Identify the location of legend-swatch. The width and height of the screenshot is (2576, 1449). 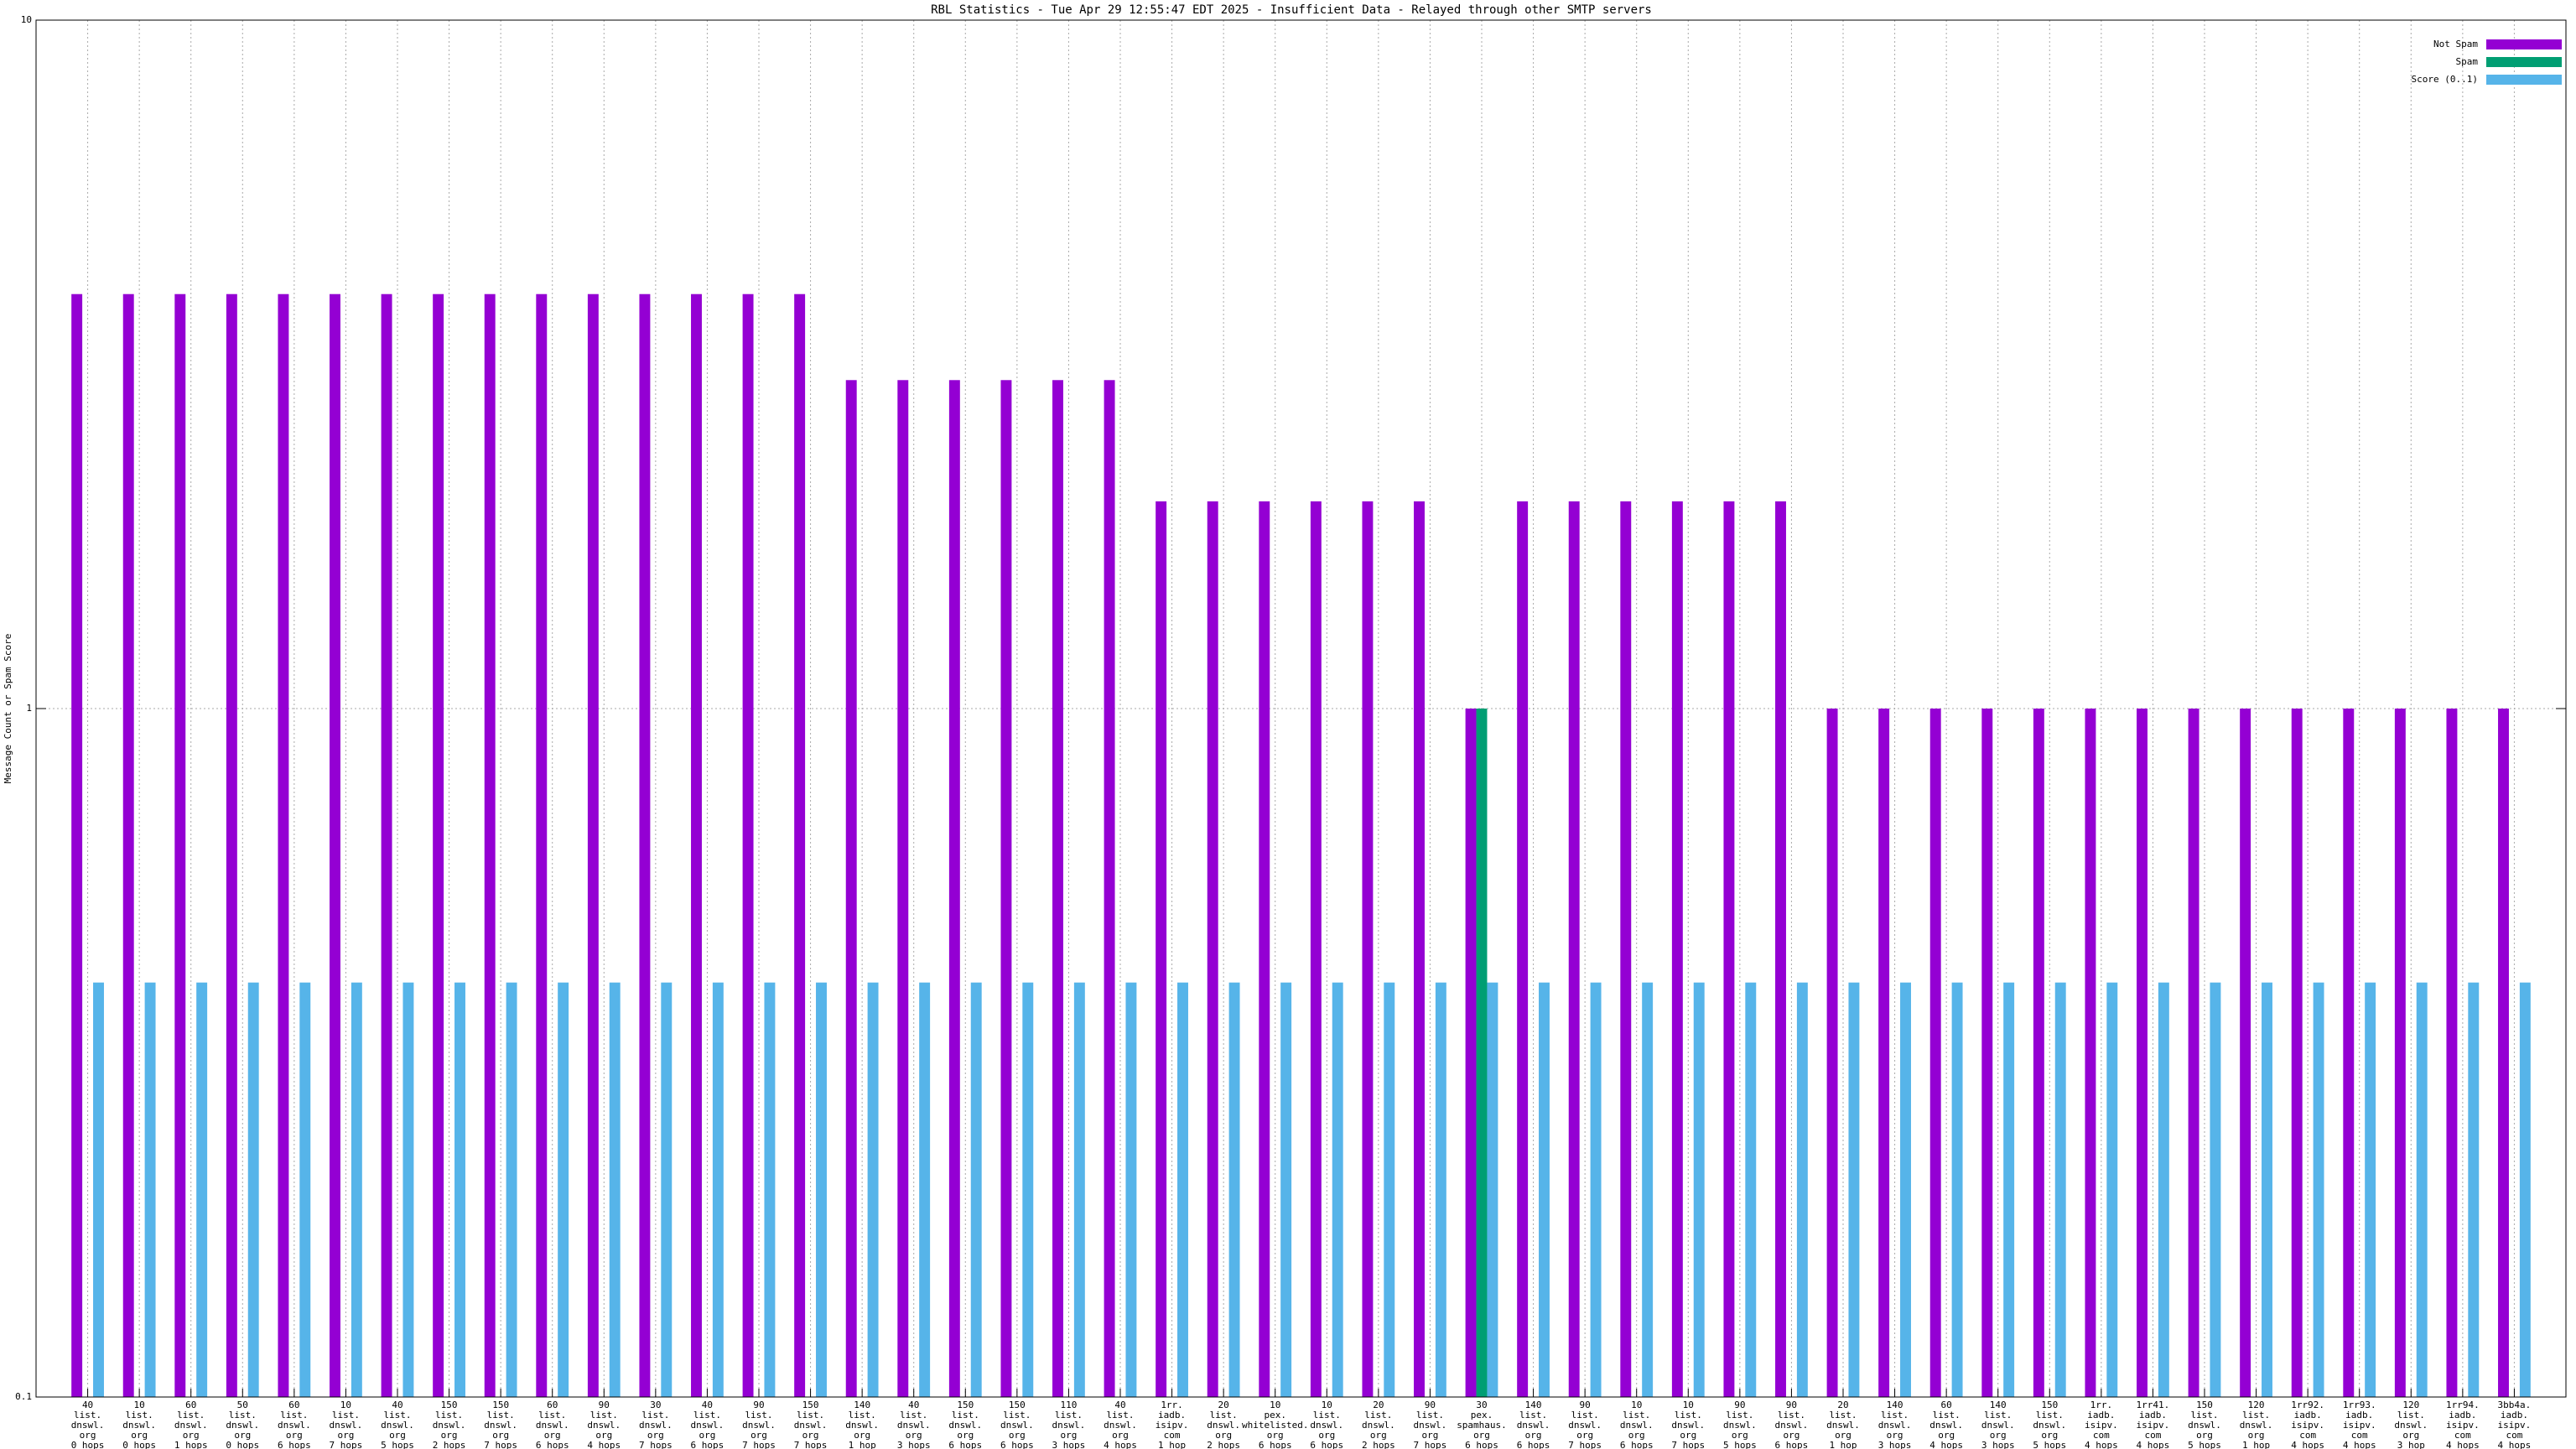
(2524, 44).